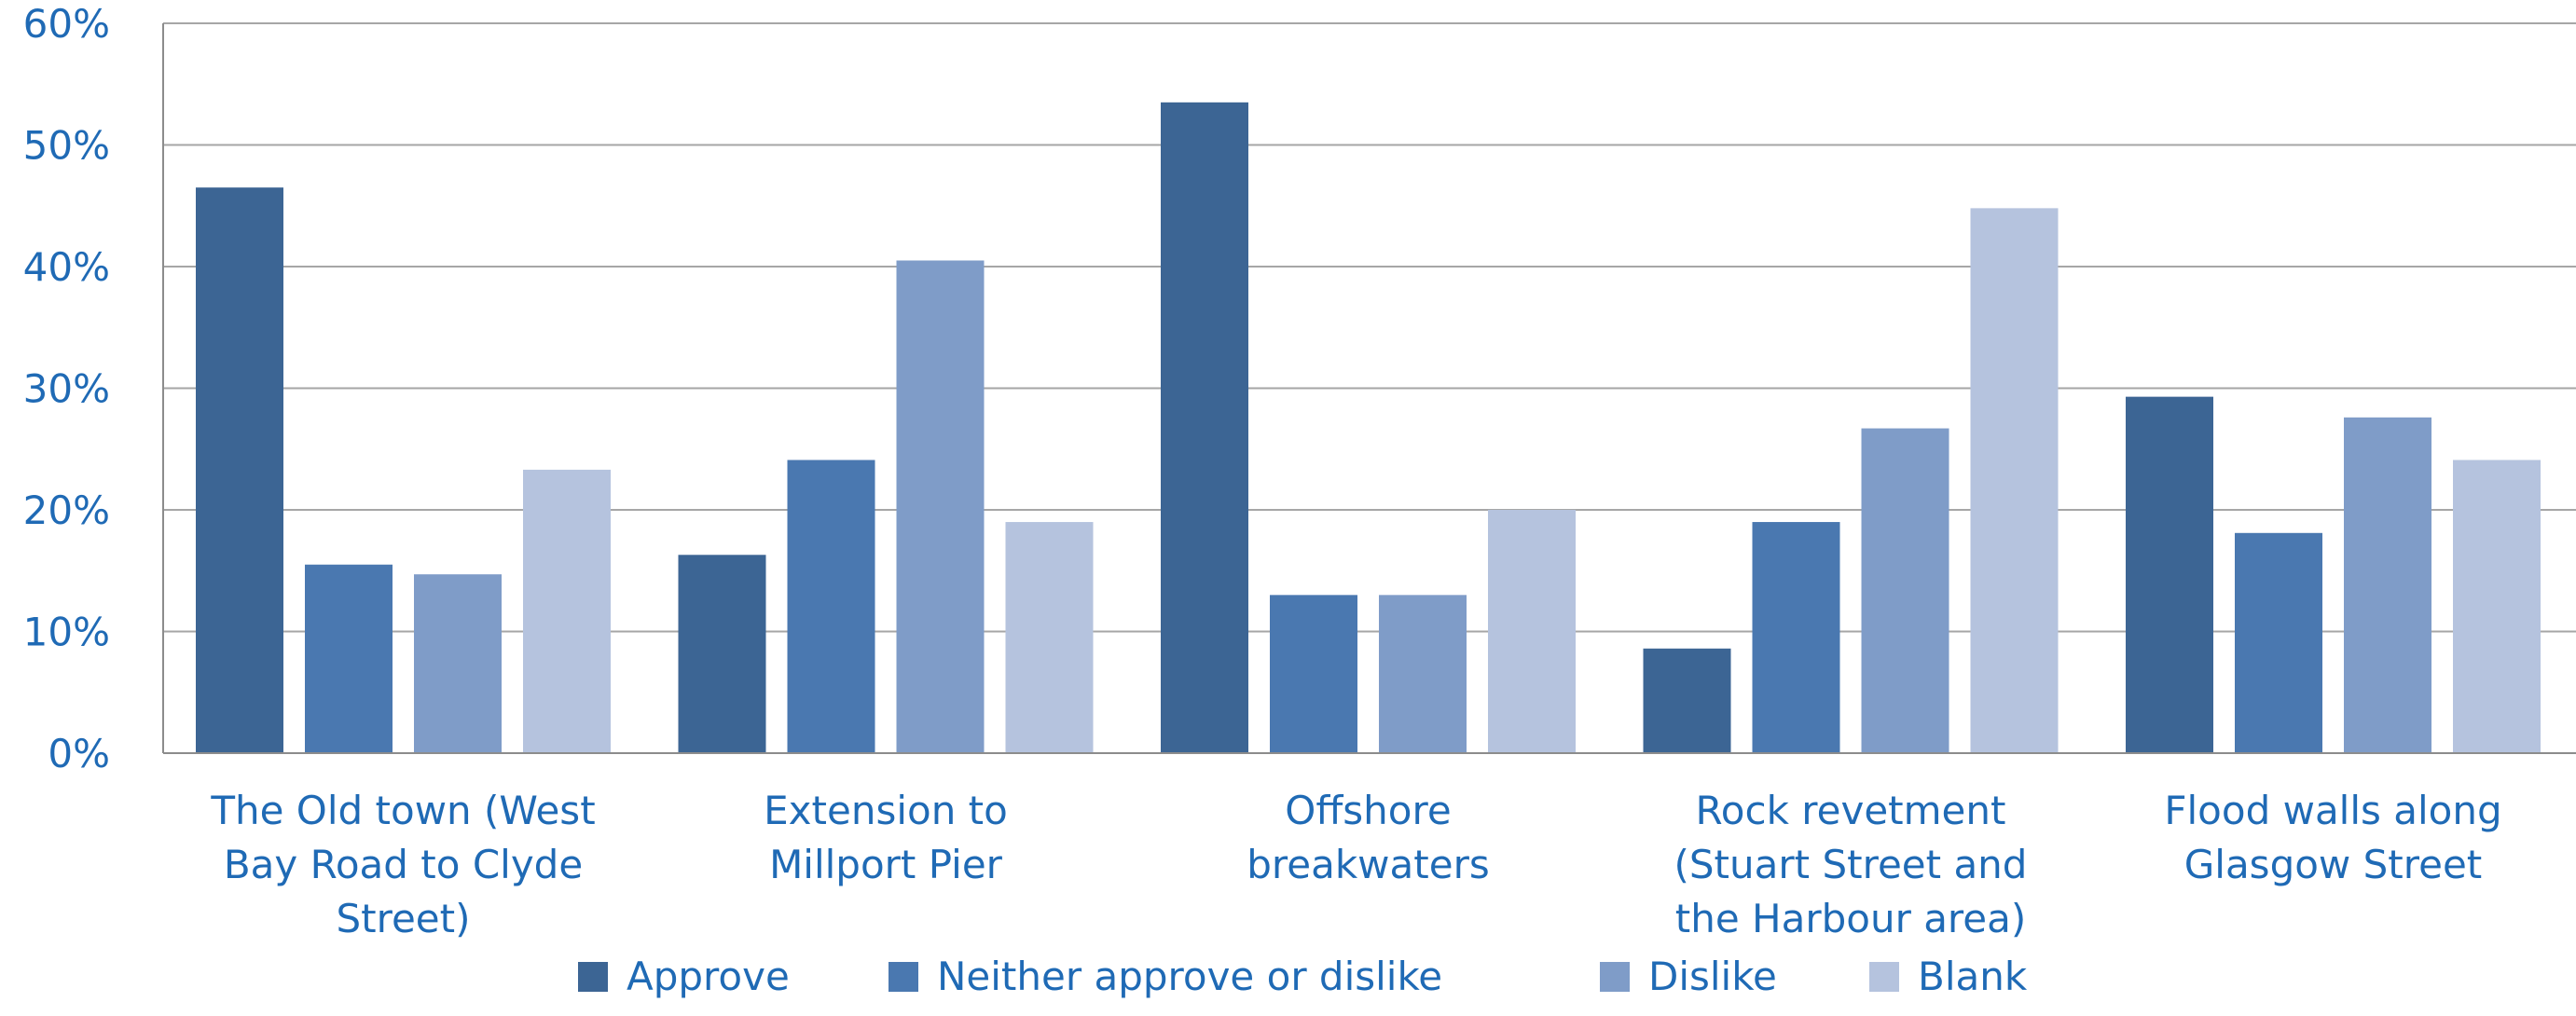 The width and height of the screenshot is (2576, 1016). I want to click on y-tick-label: 0%, so click(79, 754).